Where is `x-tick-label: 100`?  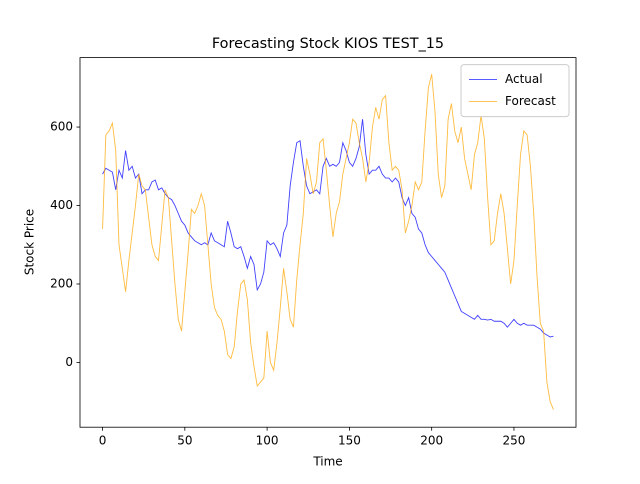
x-tick-label: 100 is located at coordinates (267, 441).